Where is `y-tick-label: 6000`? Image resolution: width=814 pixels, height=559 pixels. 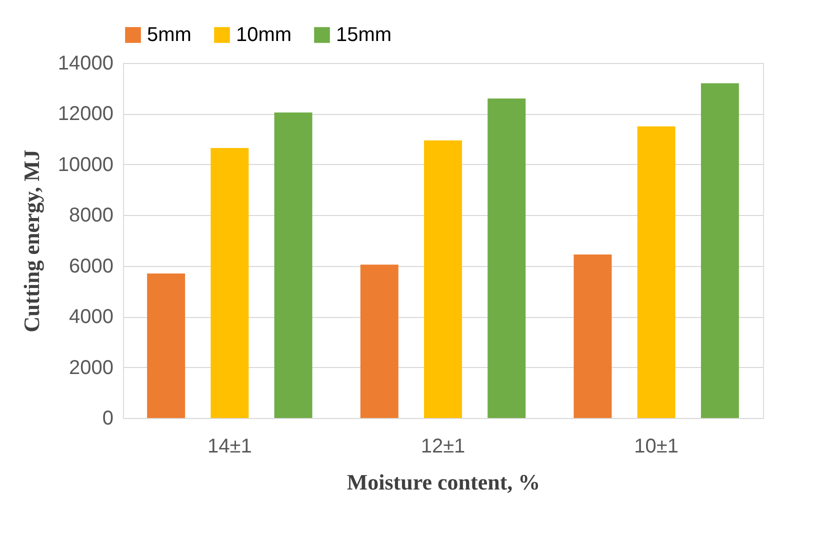
y-tick-label: 6000 is located at coordinates (91, 266).